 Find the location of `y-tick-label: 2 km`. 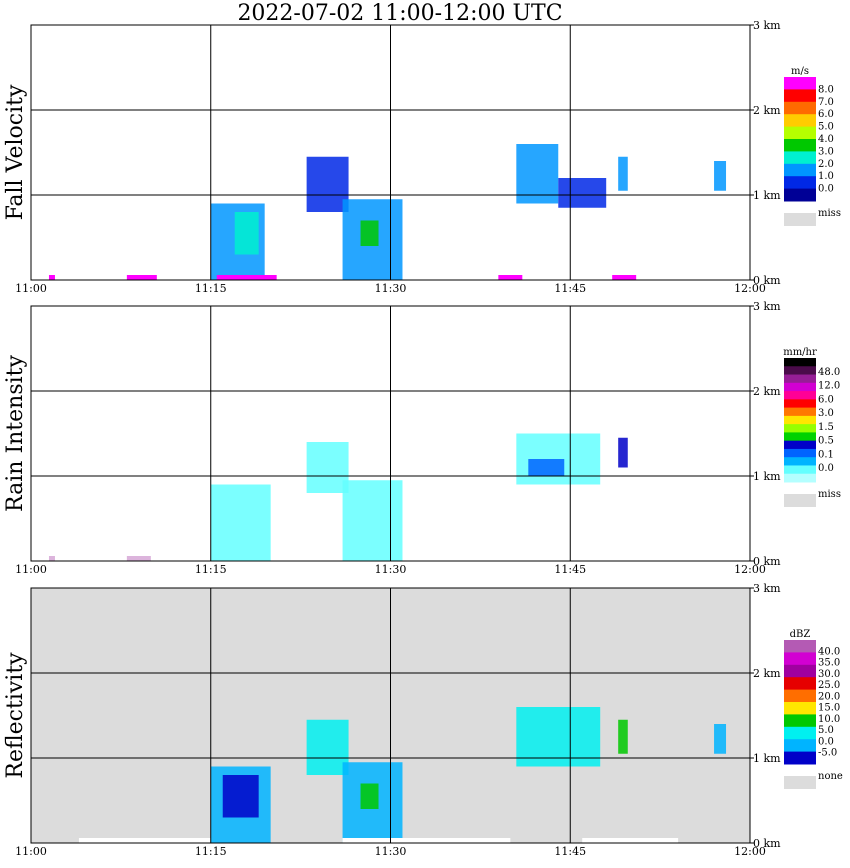

y-tick-label: 2 km is located at coordinates (767, 673).